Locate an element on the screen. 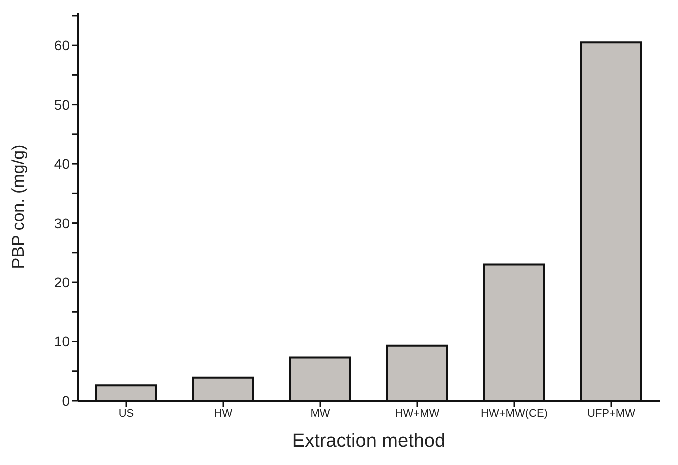 The height and width of the screenshot is (465, 678). y-tick-label: 50 is located at coordinates (62, 104).